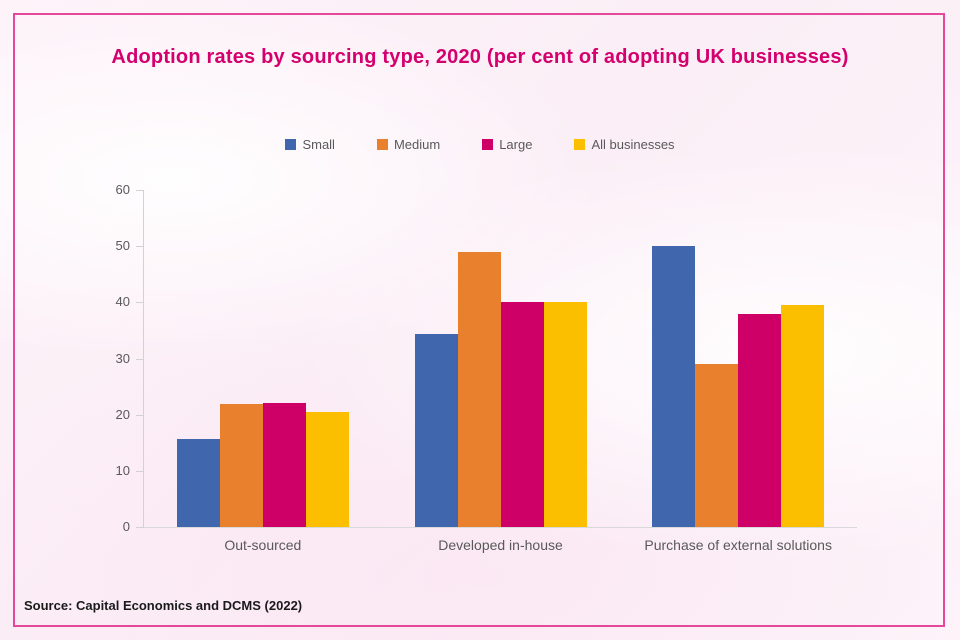 This screenshot has width=960, height=640. I want to click on bar-small-developed-in-house, so click(436, 430).